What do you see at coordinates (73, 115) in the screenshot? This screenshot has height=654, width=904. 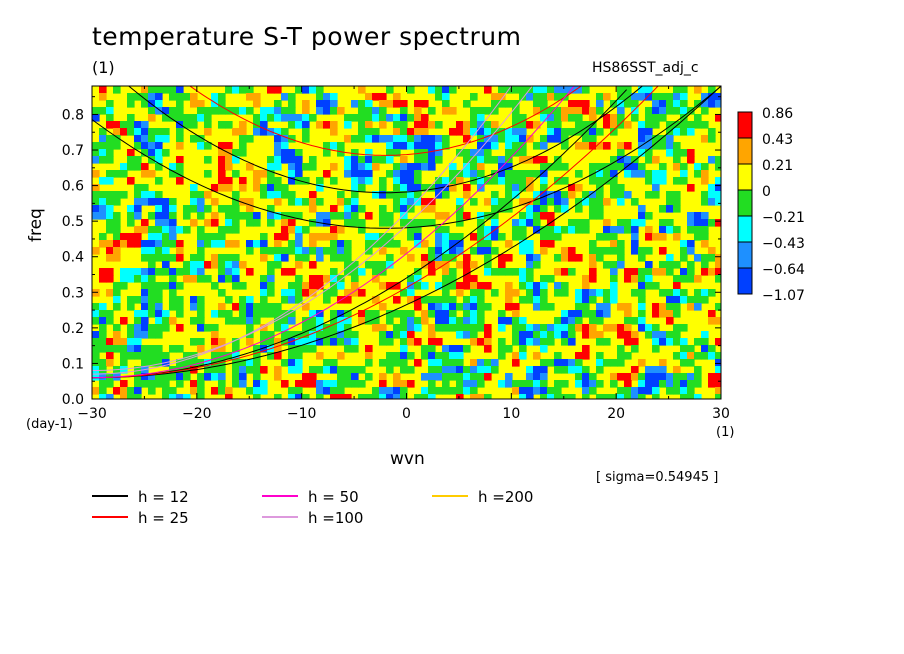 I see `y-tick-label: 0.8` at bounding box center [73, 115].